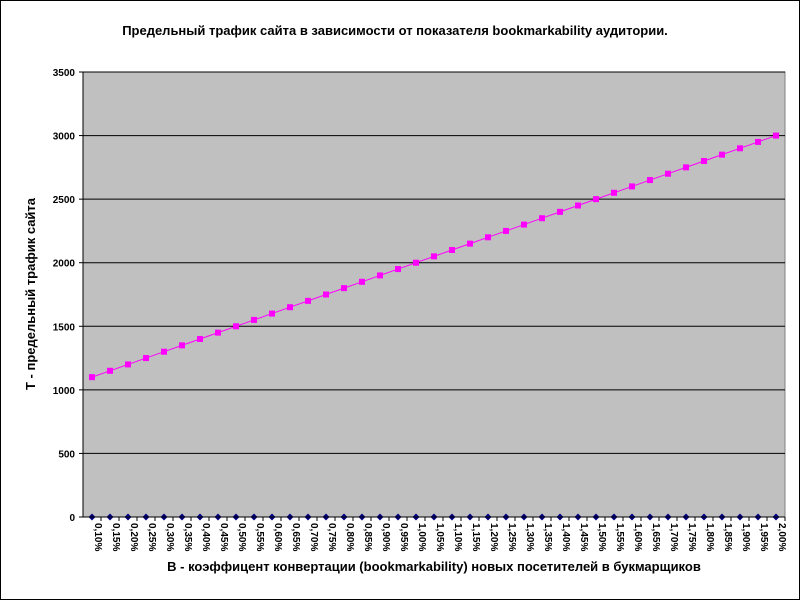  Describe the element at coordinates (64, 264) in the screenshot. I see `y-tick-label: 2000` at that location.